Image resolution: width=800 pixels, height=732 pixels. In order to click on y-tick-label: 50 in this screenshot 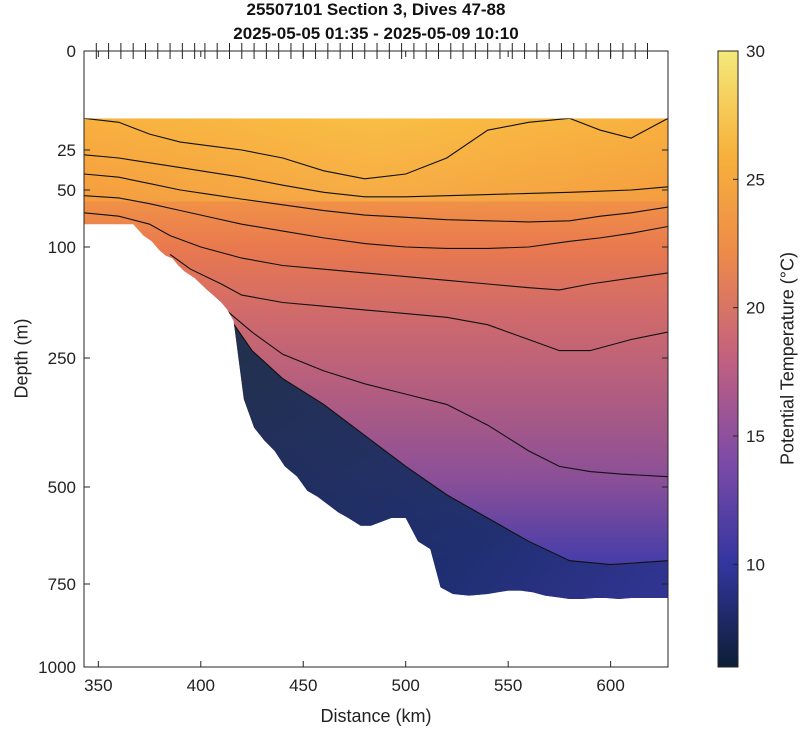, I will do `click(66, 190)`.